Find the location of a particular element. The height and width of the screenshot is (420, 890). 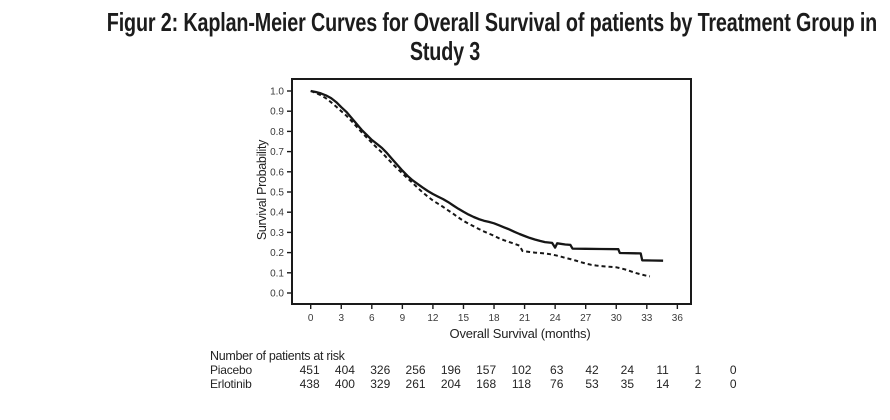

at-risk-count: 35 is located at coordinates (627, 384).